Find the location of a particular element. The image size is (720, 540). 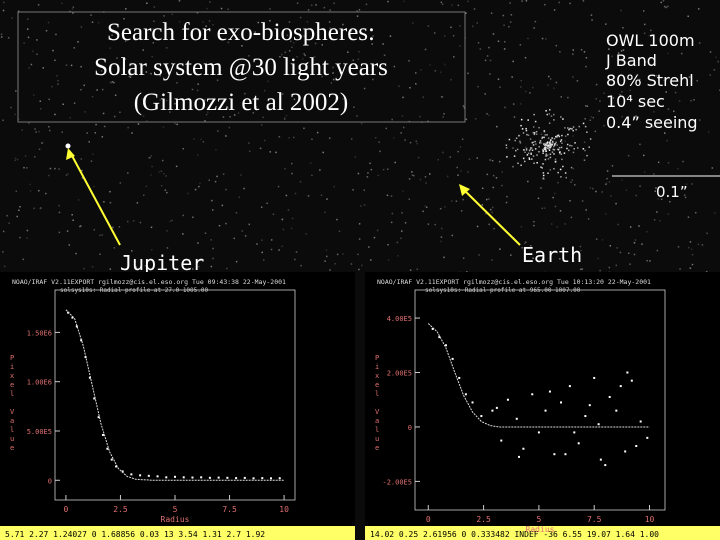

x-tick-label: 5 is located at coordinates (175, 509).